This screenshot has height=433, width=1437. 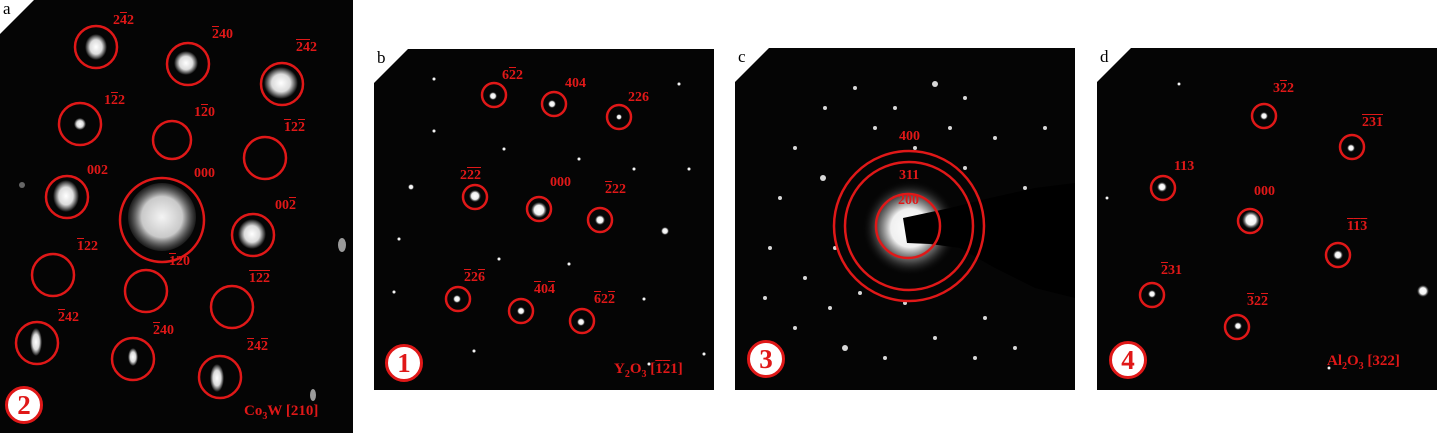 What do you see at coordinates (1363, 362) in the screenshot?
I see `panel-caption: Al2O3 [322]` at bounding box center [1363, 362].